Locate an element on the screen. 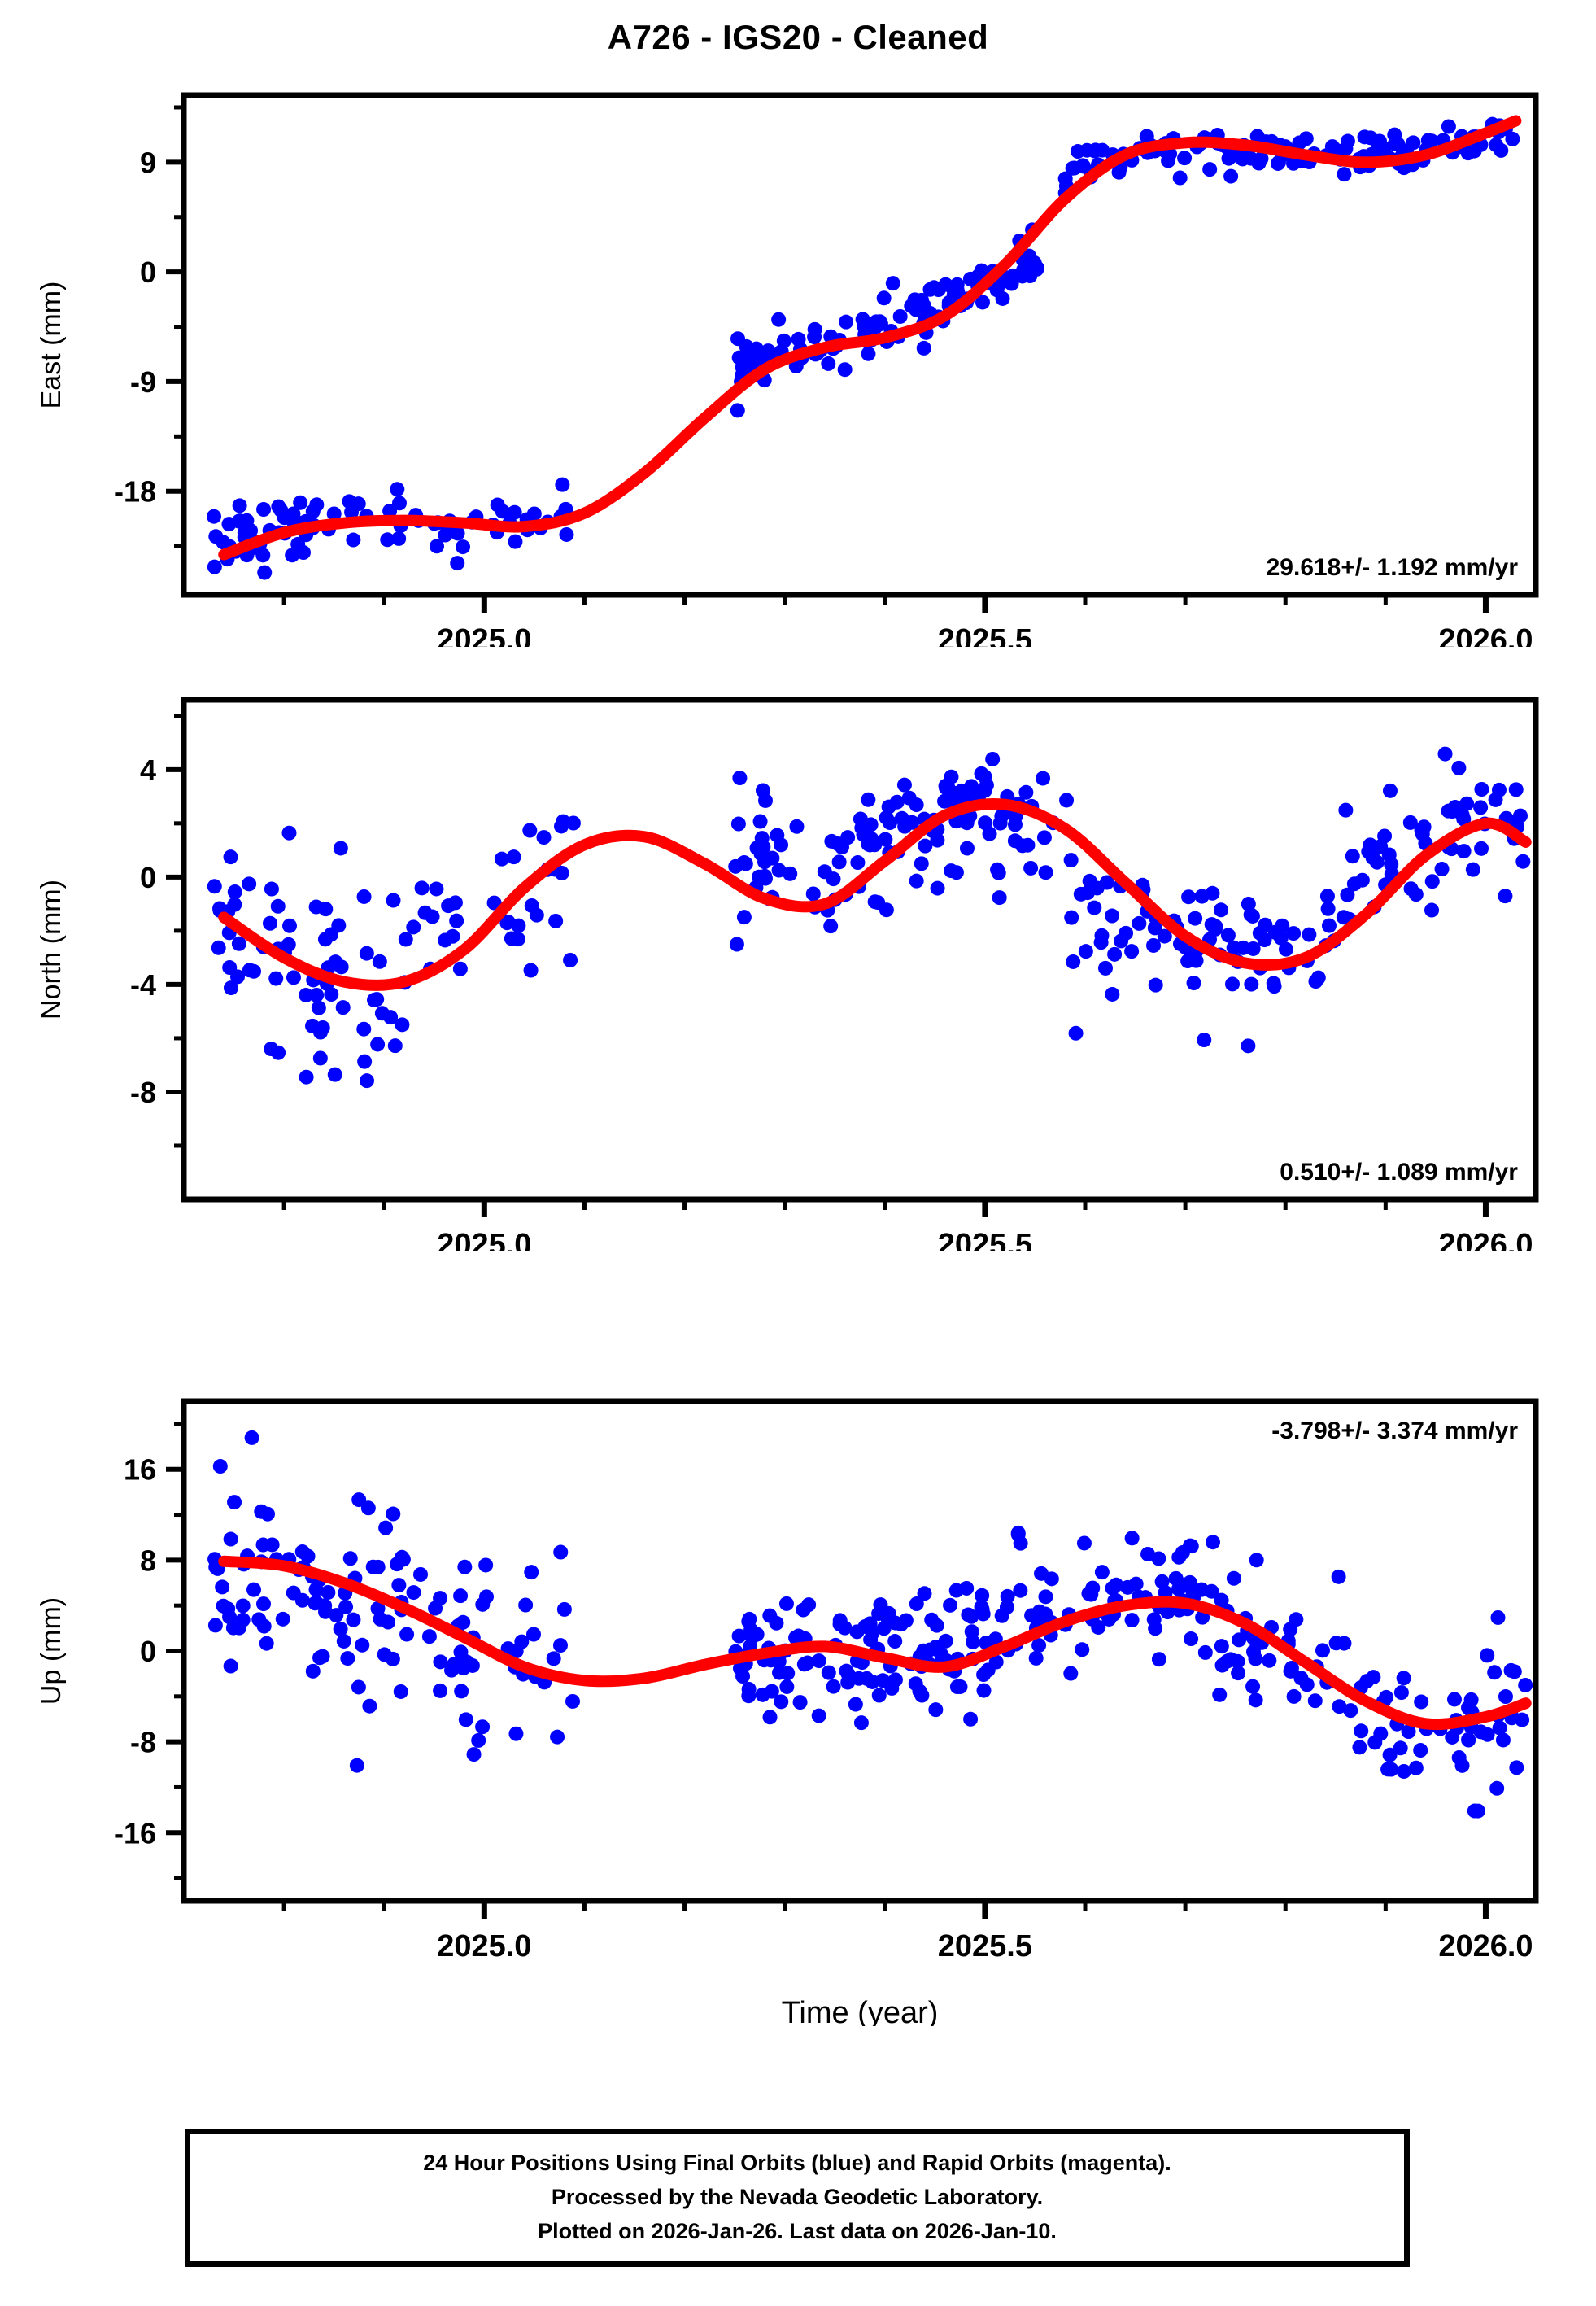 The width and height of the screenshot is (1596, 2306). y-axis-title: North (mm) is located at coordinates (51, 950).